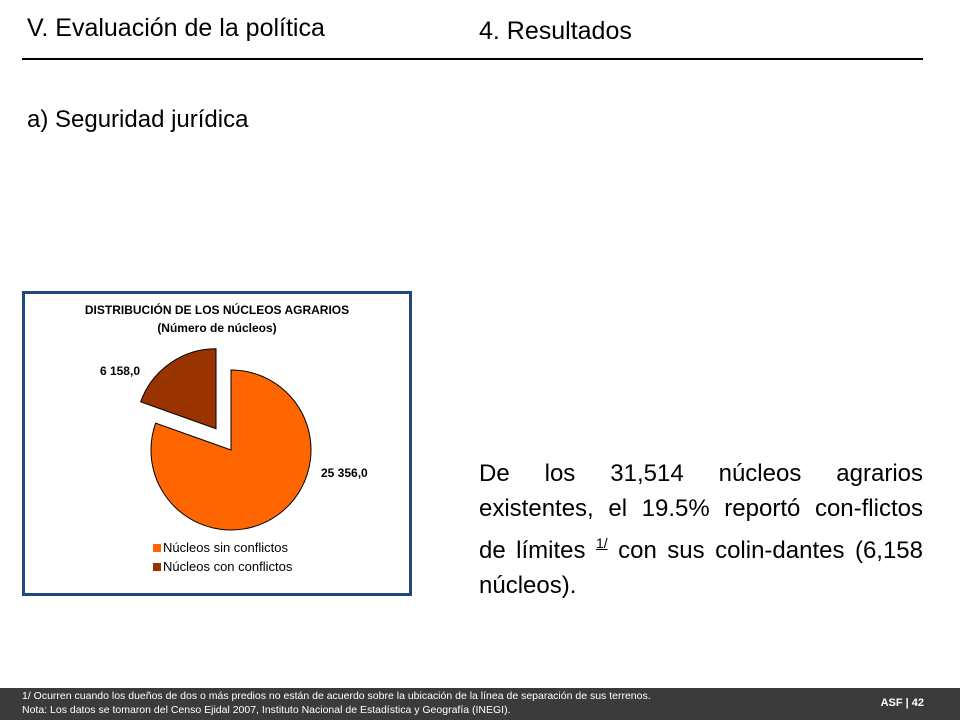 The height and width of the screenshot is (720, 960). What do you see at coordinates (555, 31) in the screenshot?
I see `subsection-title: 4. Resultados` at bounding box center [555, 31].